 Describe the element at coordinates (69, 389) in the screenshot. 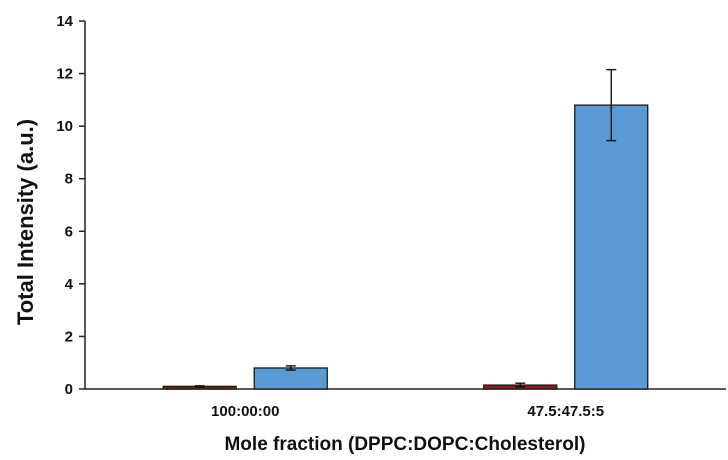

I see `y-tick-label: 0` at that location.